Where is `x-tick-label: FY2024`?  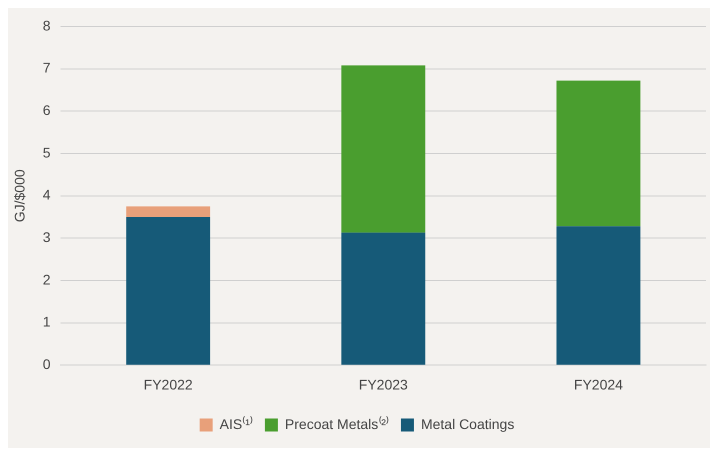
x-tick-label: FY2024 is located at coordinates (599, 384).